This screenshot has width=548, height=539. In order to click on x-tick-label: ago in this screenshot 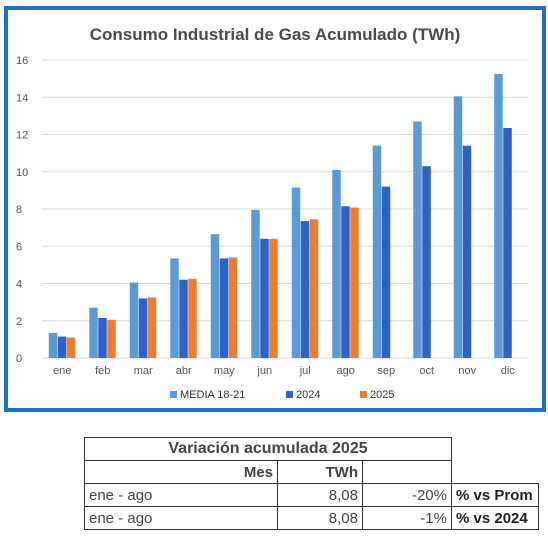, I will do `click(346, 371)`.